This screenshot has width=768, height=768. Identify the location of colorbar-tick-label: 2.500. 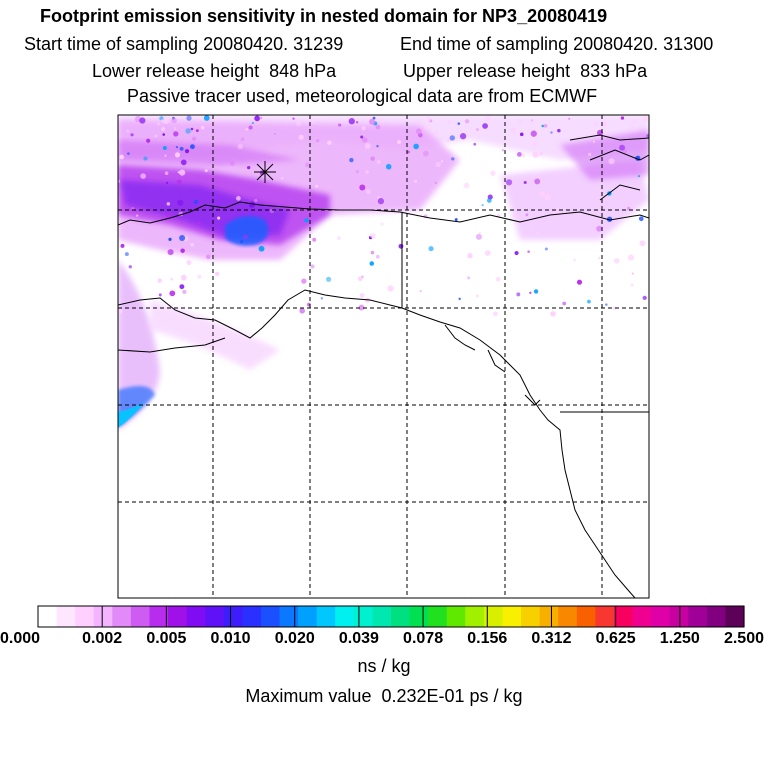
(743, 638).